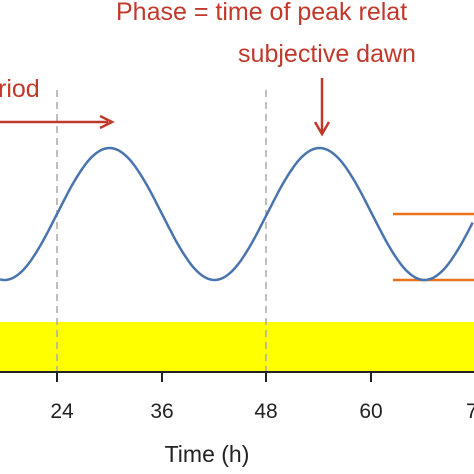 This screenshot has width=474, height=474. What do you see at coordinates (237, 347) in the screenshot?
I see `light-period-bar` at bounding box center [237, 347].